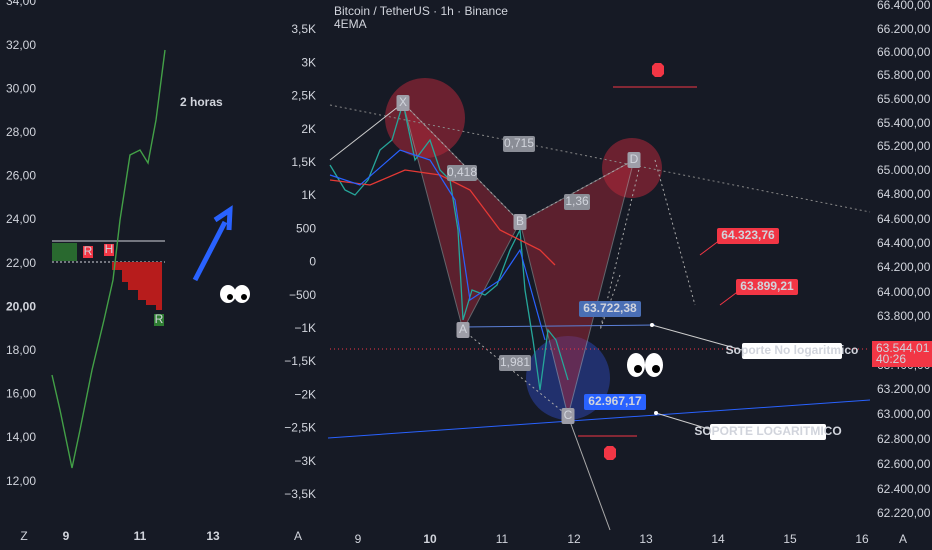 Image resolution: width=932 pixels, height=550 pixels. What do you see at coordinates (903, 348) in the screenshot?
I see `current-price: 63.544,01` at bounding box center [903, 348].